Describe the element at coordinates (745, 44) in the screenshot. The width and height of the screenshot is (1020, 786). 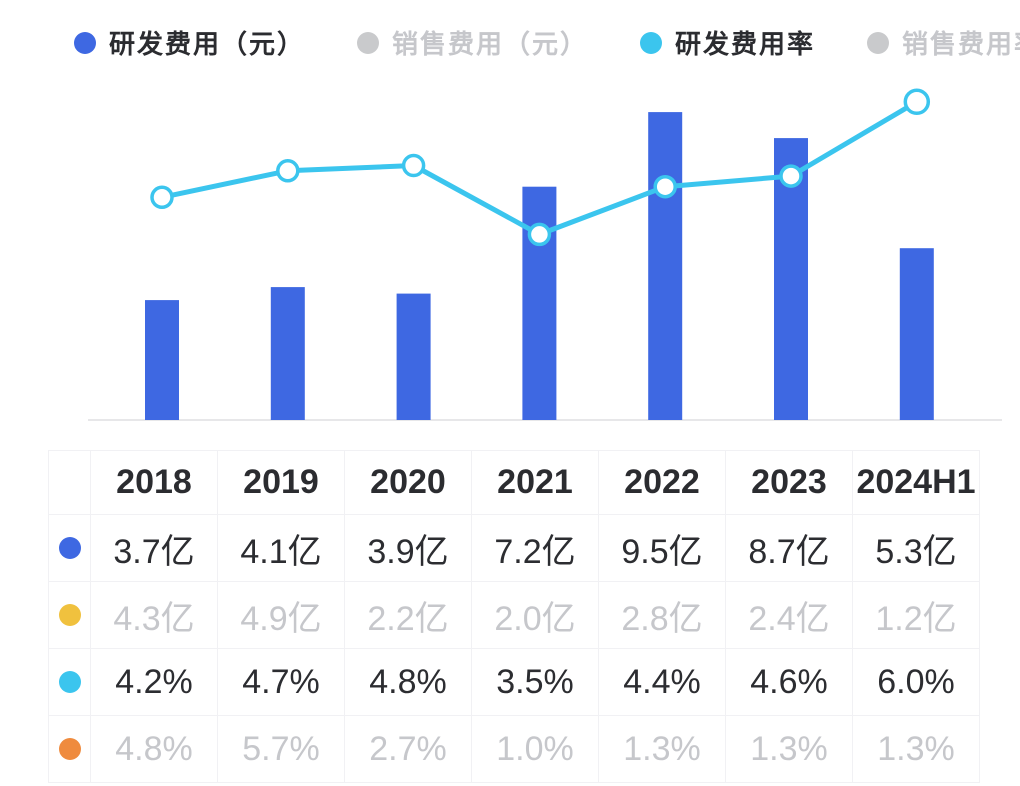
I see `legend-label: 研发费用率` at that location.